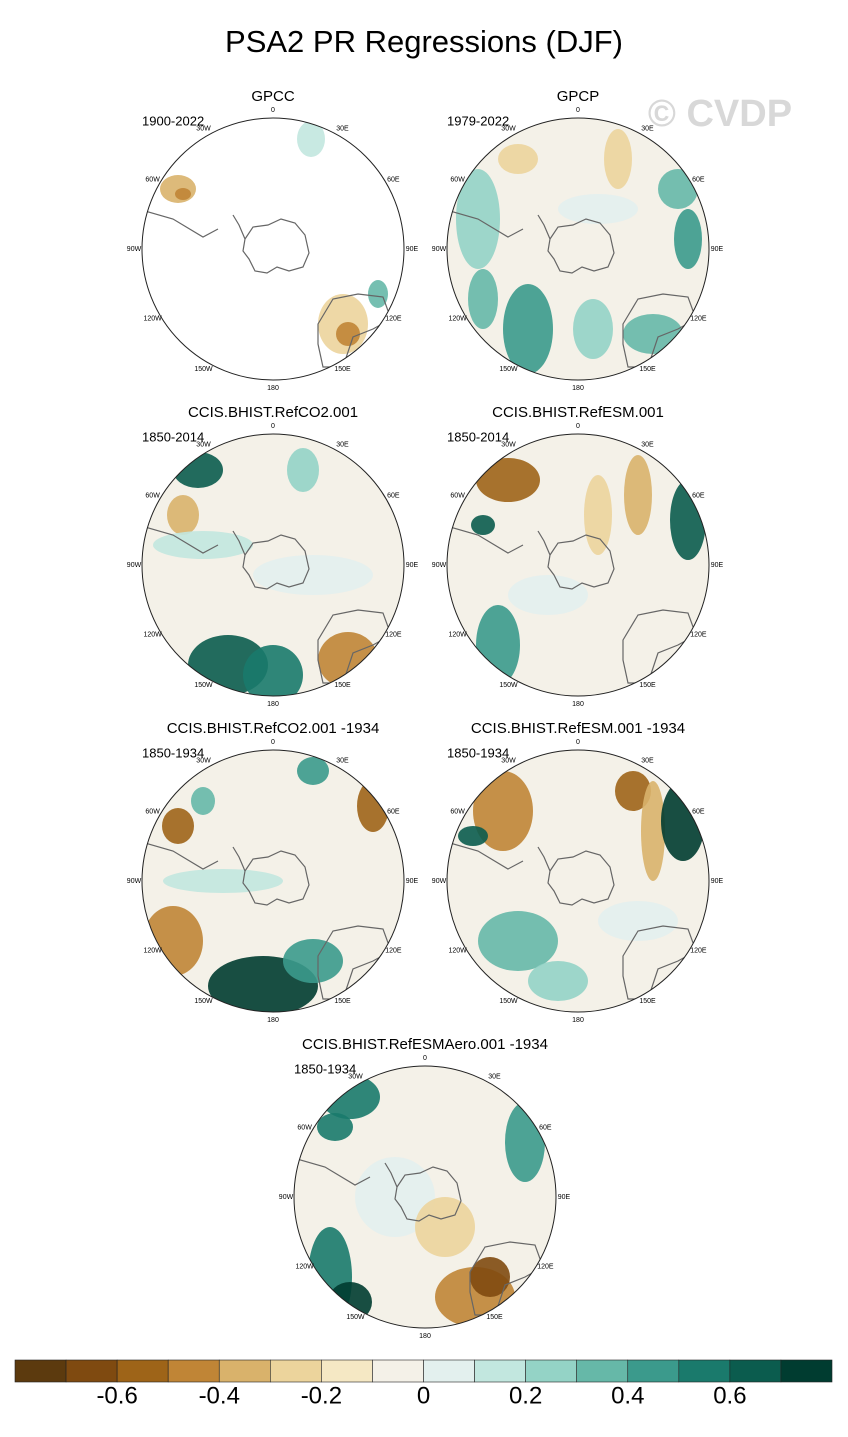 This screenshot has width=848, height=1437. What do you see at coordinates (729, 1395) in the screenshot?
I see `colorbar-label: 0.6` at bounding box center [729, 1395].